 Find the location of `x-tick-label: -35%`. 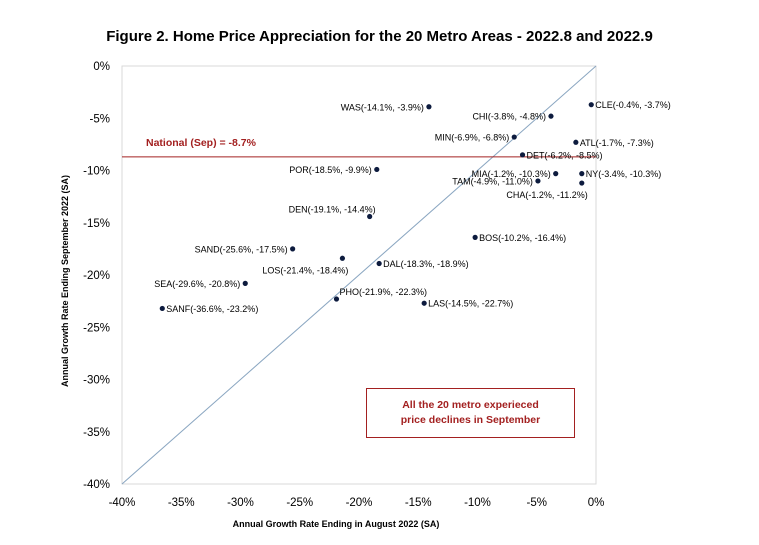

x-tick-label: -35% is located at coordinates (181, 503).